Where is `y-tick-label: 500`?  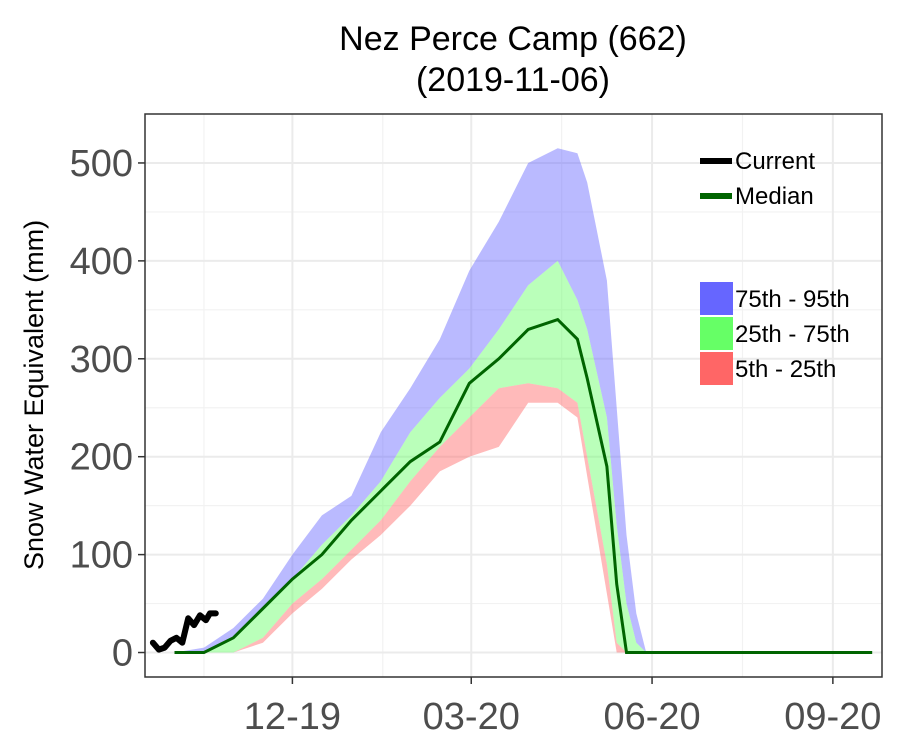
y-tick-label: 500 is located at coordinates (101, 164).